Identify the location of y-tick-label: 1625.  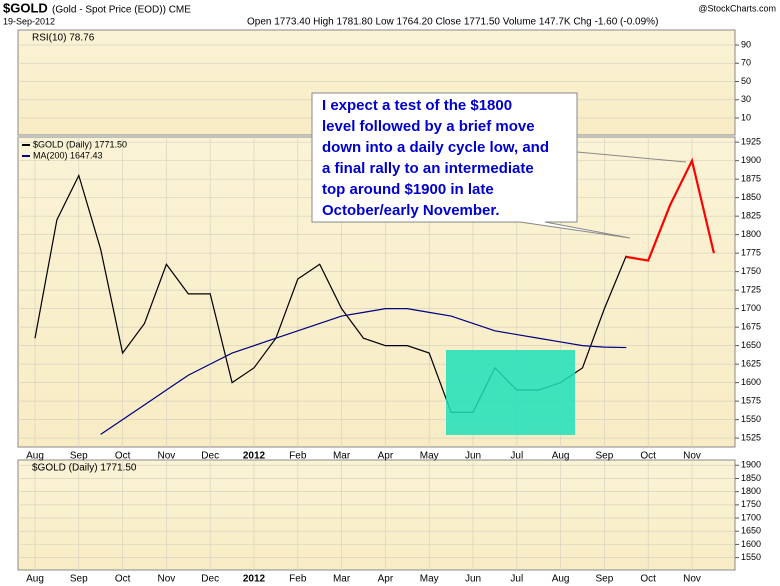
(751, 364).